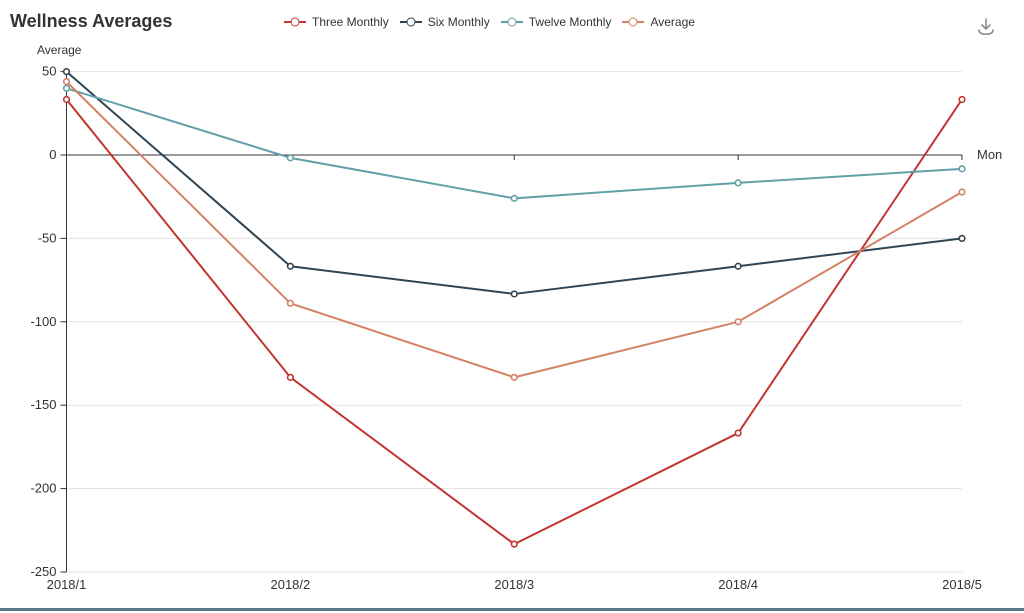  What do you see at coordinates (290, 377) in the screenshot?
I see `data-point-three-monthly-2018/2` at bounding box center [290, 377].